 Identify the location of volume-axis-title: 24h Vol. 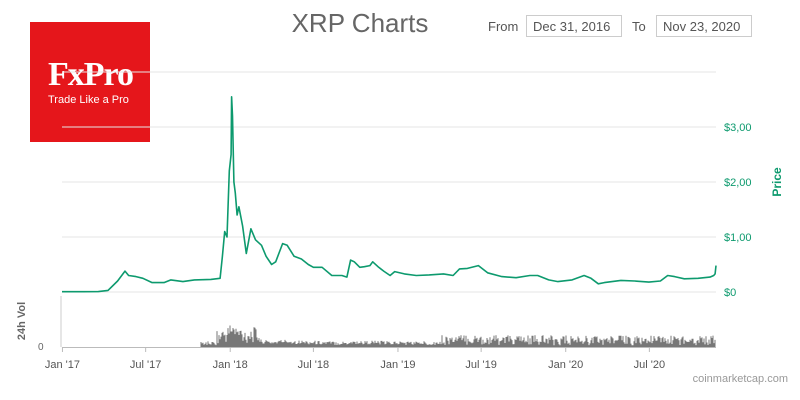
(22, 321).